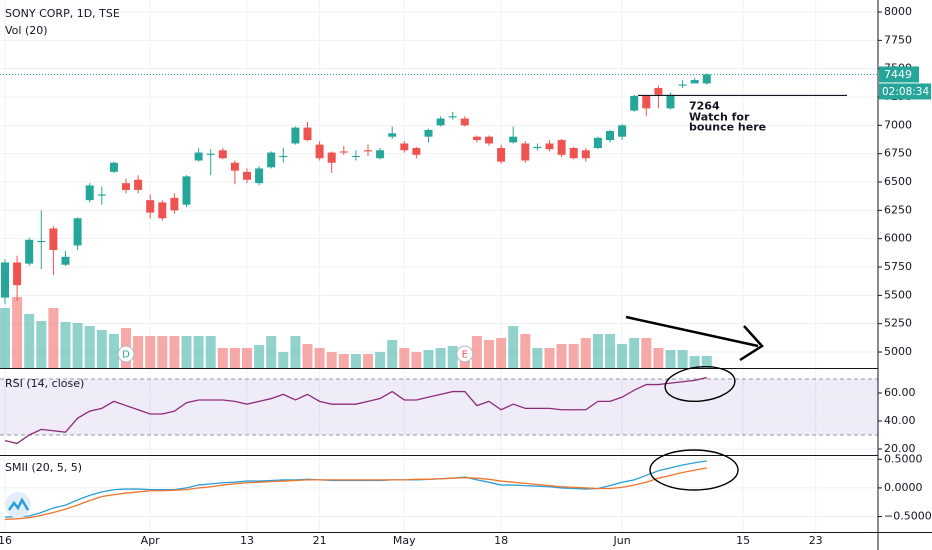 This screenshot has width=932, height=550. Describe the element at coordinates (44, 383) in the screenshot. I see `rsi-title: RSI (14, close)` at that location.